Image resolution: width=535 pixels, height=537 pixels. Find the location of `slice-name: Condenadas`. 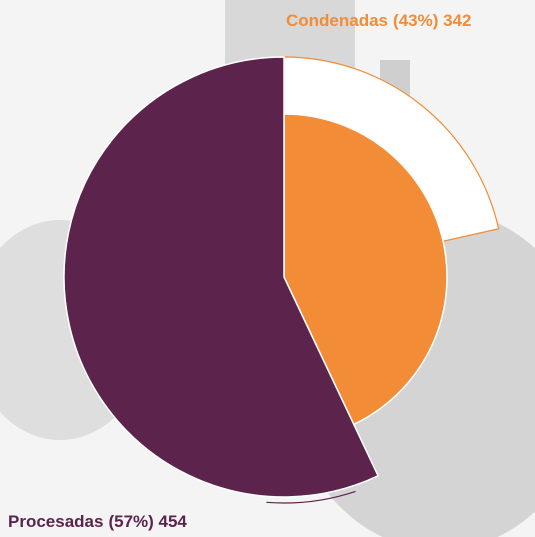

slice-name: Condenadas is located at coordinates (337, 20).